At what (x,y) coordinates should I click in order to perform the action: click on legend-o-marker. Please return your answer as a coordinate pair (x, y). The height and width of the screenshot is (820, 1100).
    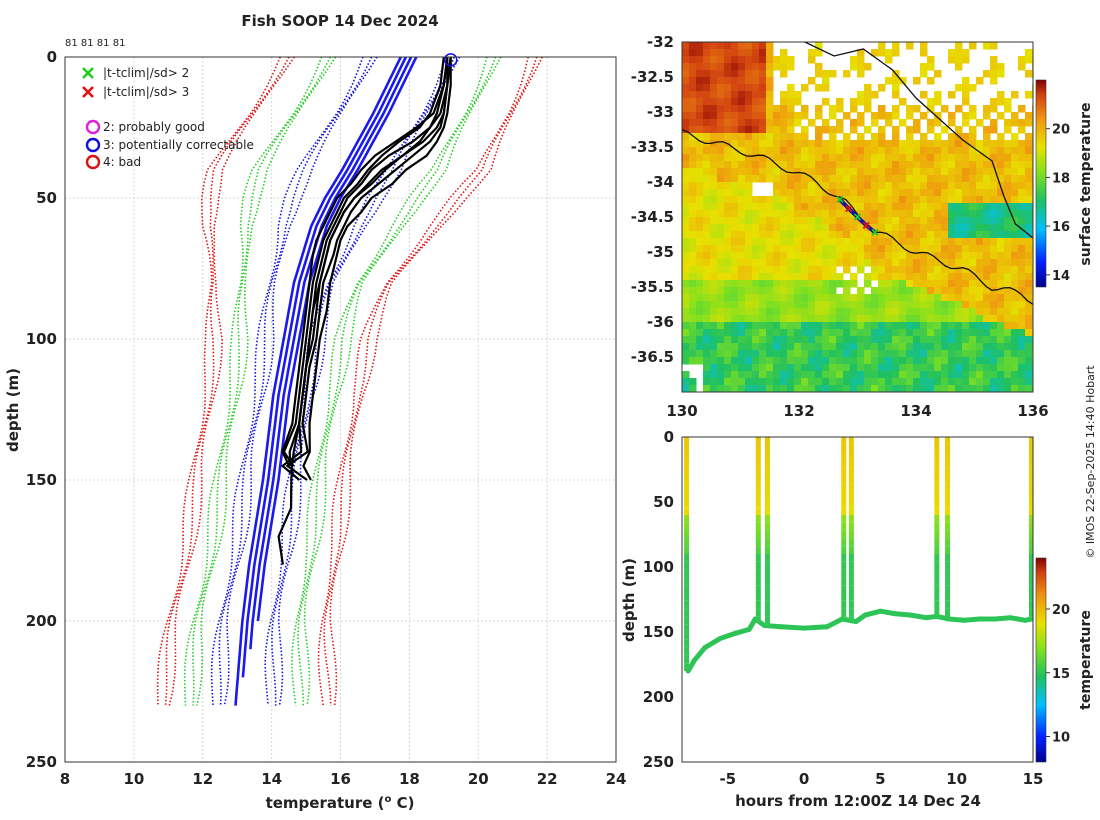
    Looking at the image, I should click on (93, 162).